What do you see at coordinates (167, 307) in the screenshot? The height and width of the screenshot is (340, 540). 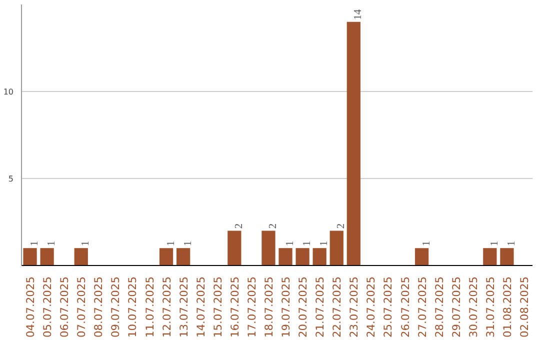 I see `x-tick-label: 12.07.2025` at bounding box center [167, 307].